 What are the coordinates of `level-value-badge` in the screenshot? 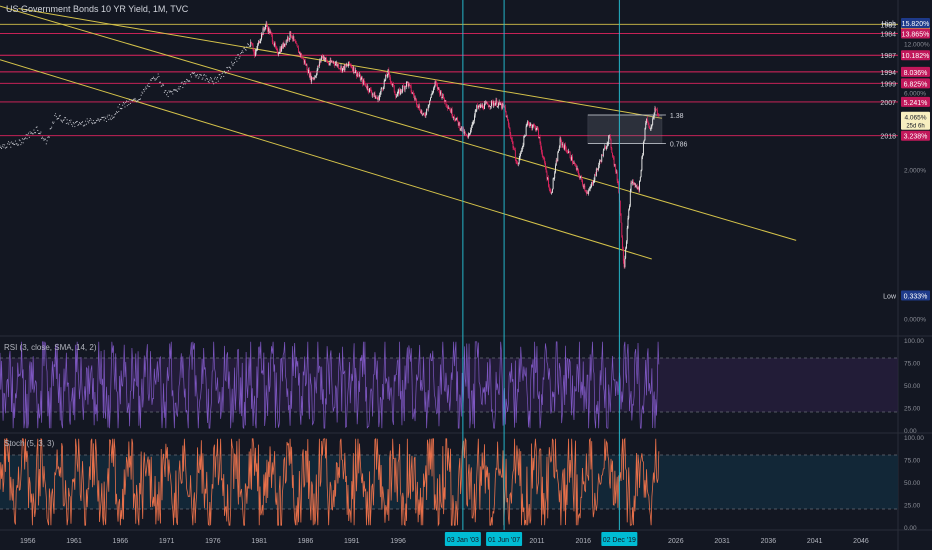 It's located at (915, 55).